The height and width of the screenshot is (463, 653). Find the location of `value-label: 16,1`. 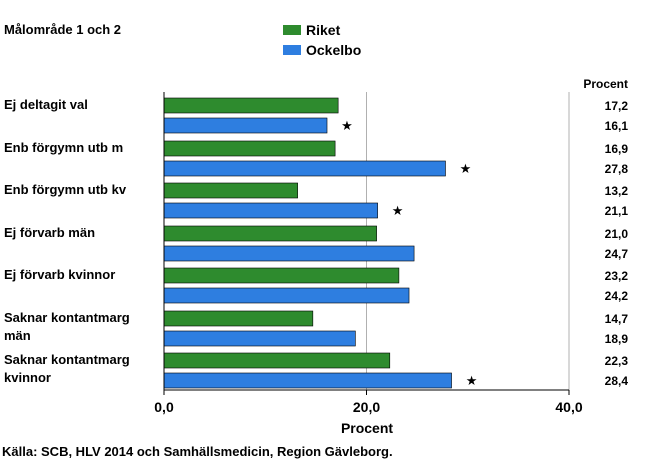

value-label: 16,1 is located at coordinates (617, 126).